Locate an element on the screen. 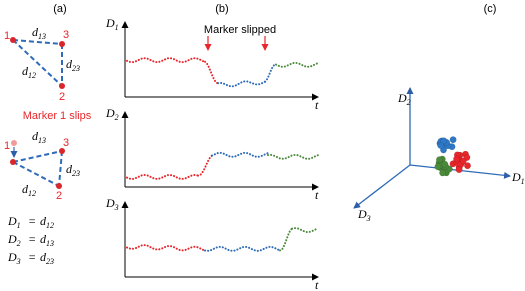 The image size is (525, 291). edges is located at coordinates (37, 113).